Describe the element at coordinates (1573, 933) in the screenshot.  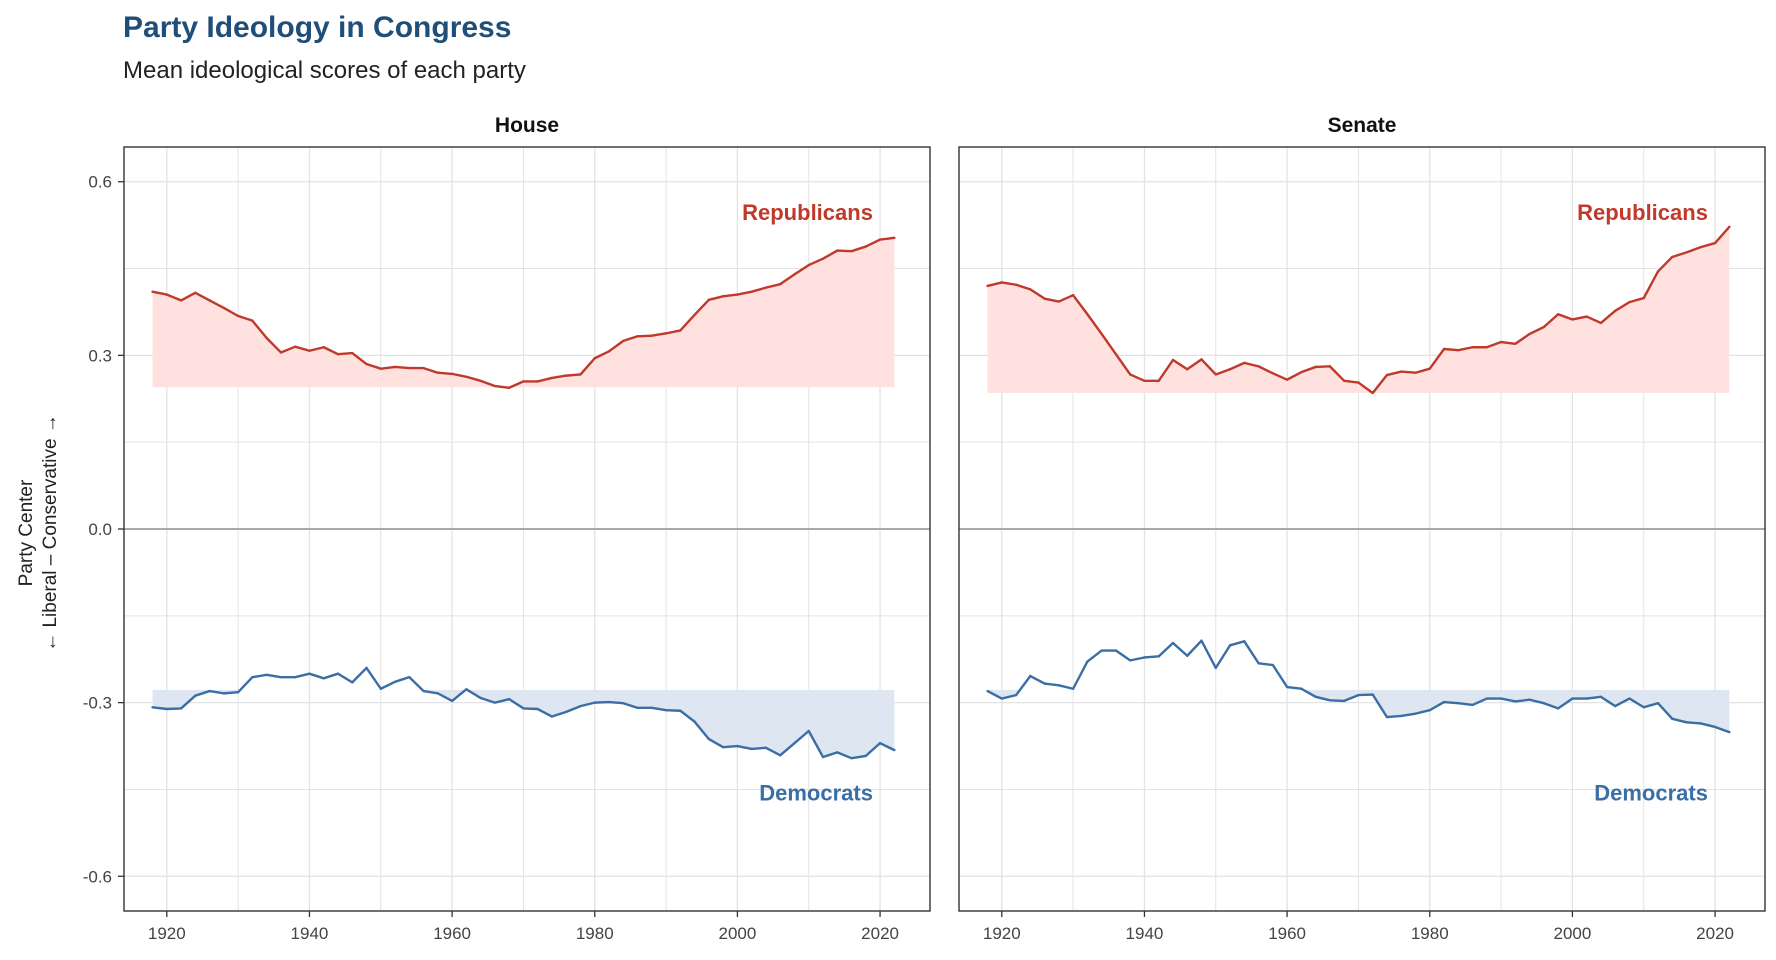
I see `x-tick-label: 2000` at that location.